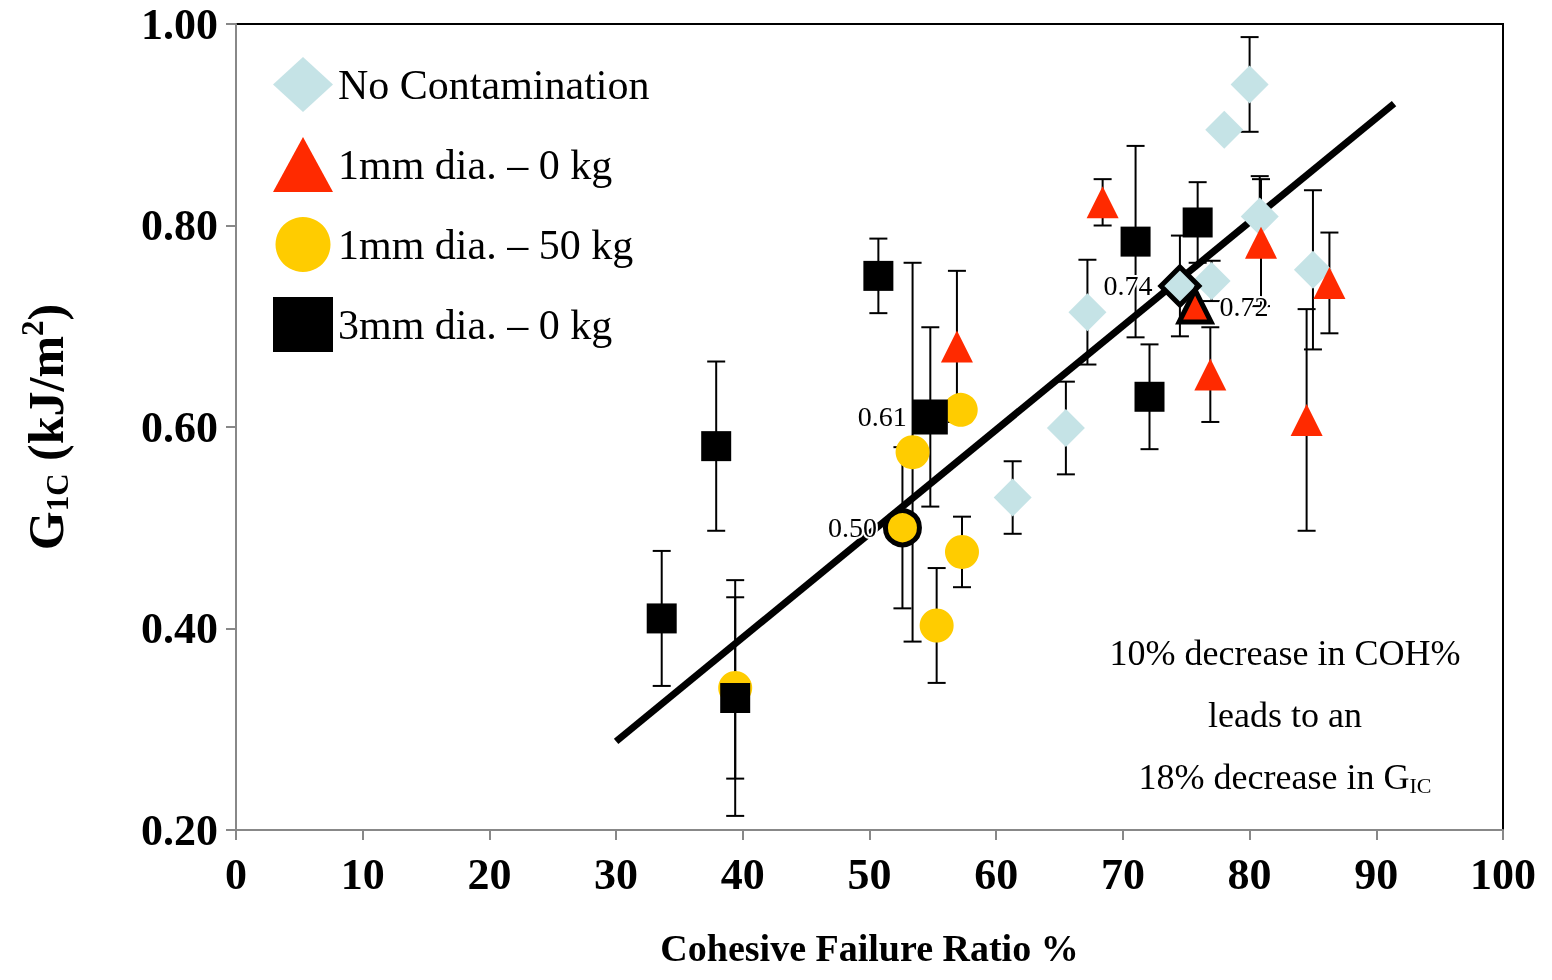 The height and width of the screenshot is (980, 1552). I want to click on y-axis-title: G1C (kJ/m2), so click(44, 427).